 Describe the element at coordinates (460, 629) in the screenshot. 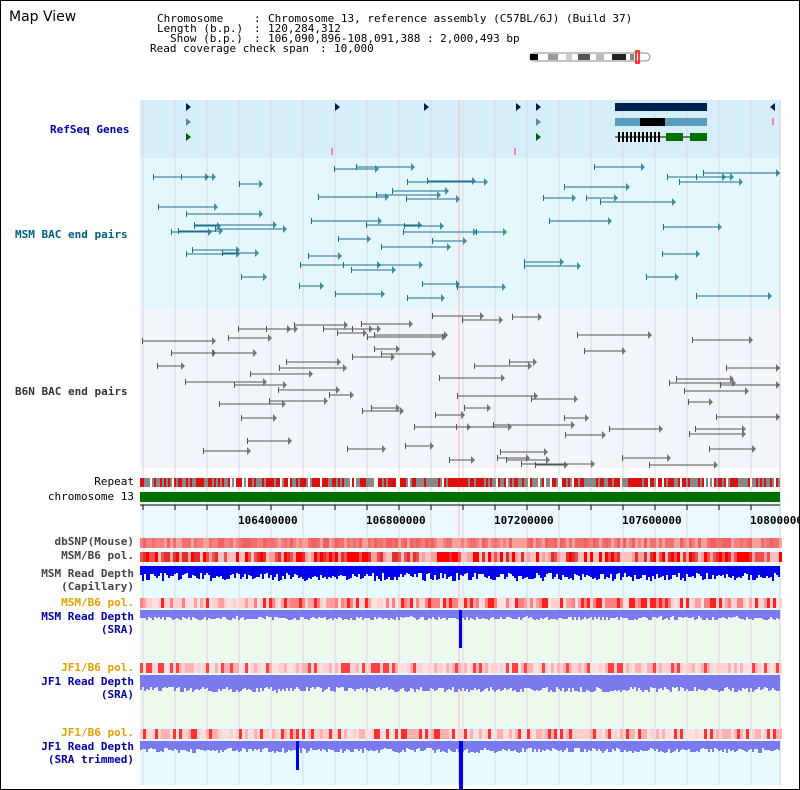

I see `depth-spike` at that location.